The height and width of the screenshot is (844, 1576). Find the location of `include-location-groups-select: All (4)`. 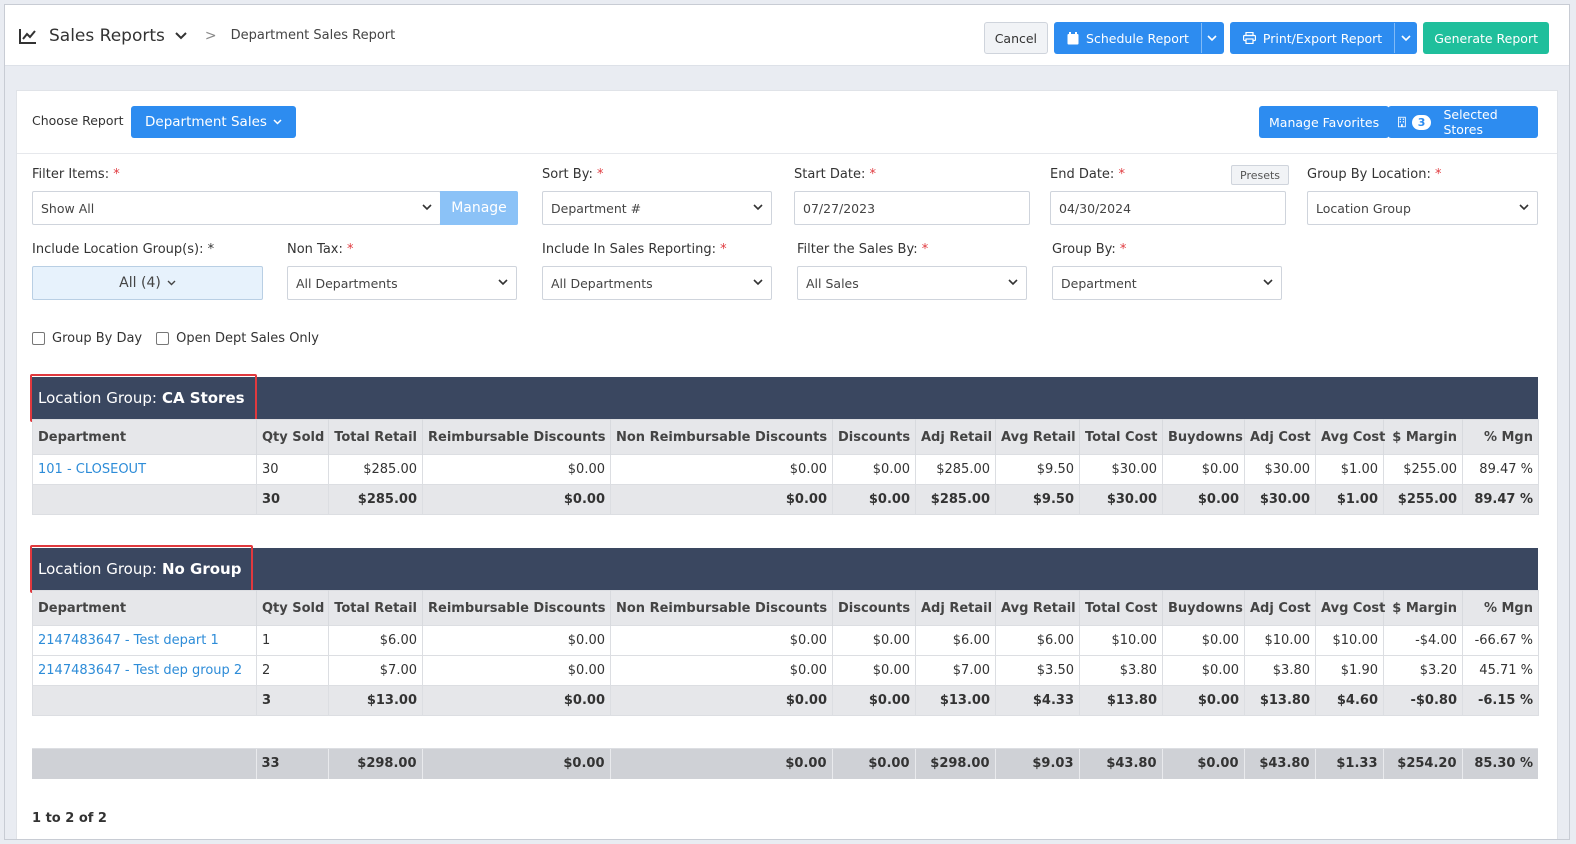

include-location-groups-select: All (4) is located at coordinates (147, 283).